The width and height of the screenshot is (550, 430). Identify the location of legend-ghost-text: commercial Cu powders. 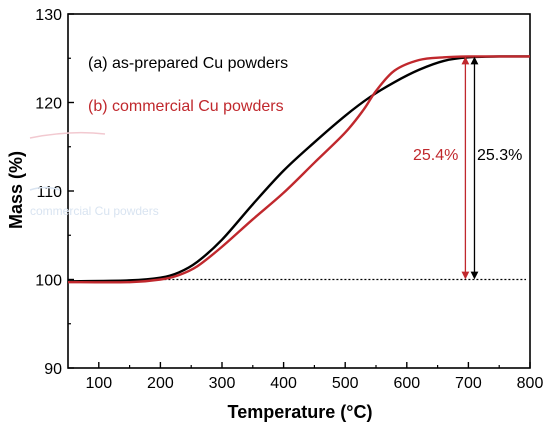
(94, 211).